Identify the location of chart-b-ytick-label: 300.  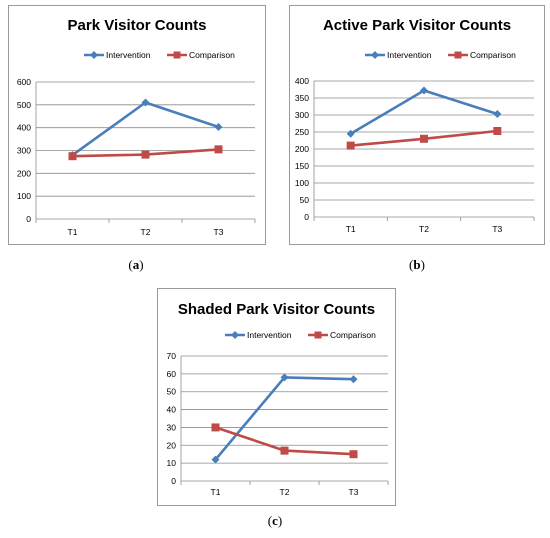
(302, 115).